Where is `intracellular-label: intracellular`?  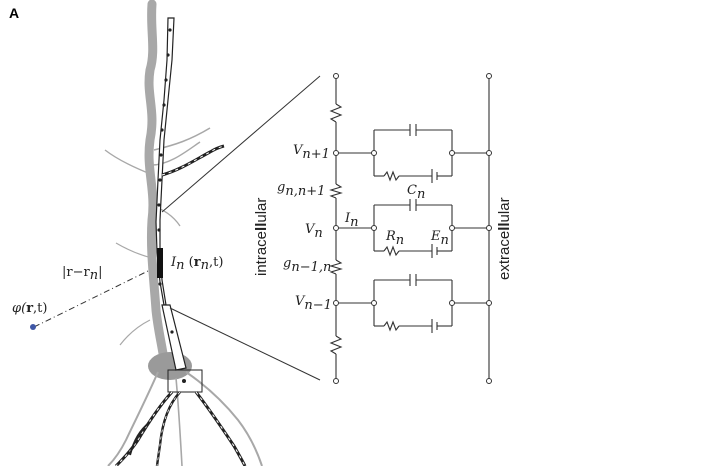
intracellular-label: intracellular is located at coordinates (261, 237).